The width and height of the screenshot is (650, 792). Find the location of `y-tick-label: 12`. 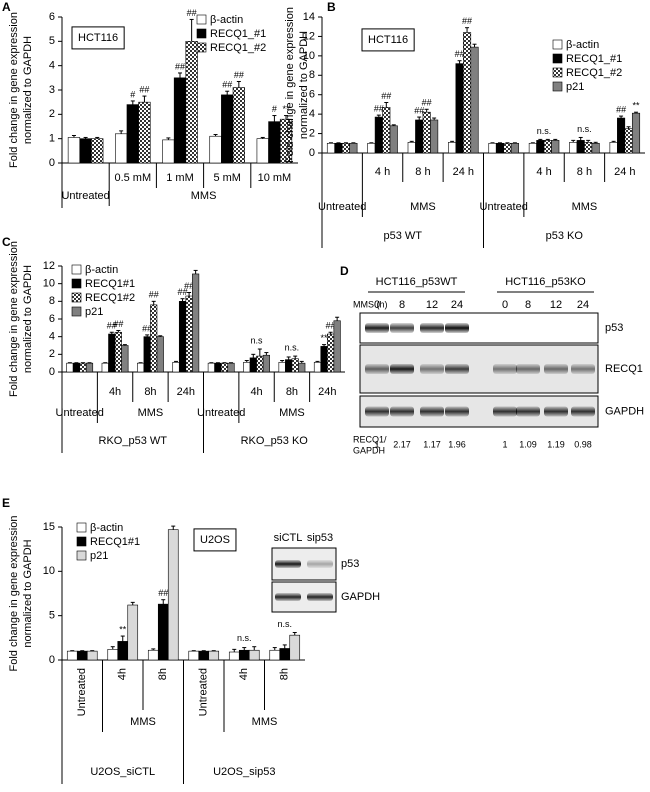

y-tick-label: 12 is located at coordinates (49, 266).